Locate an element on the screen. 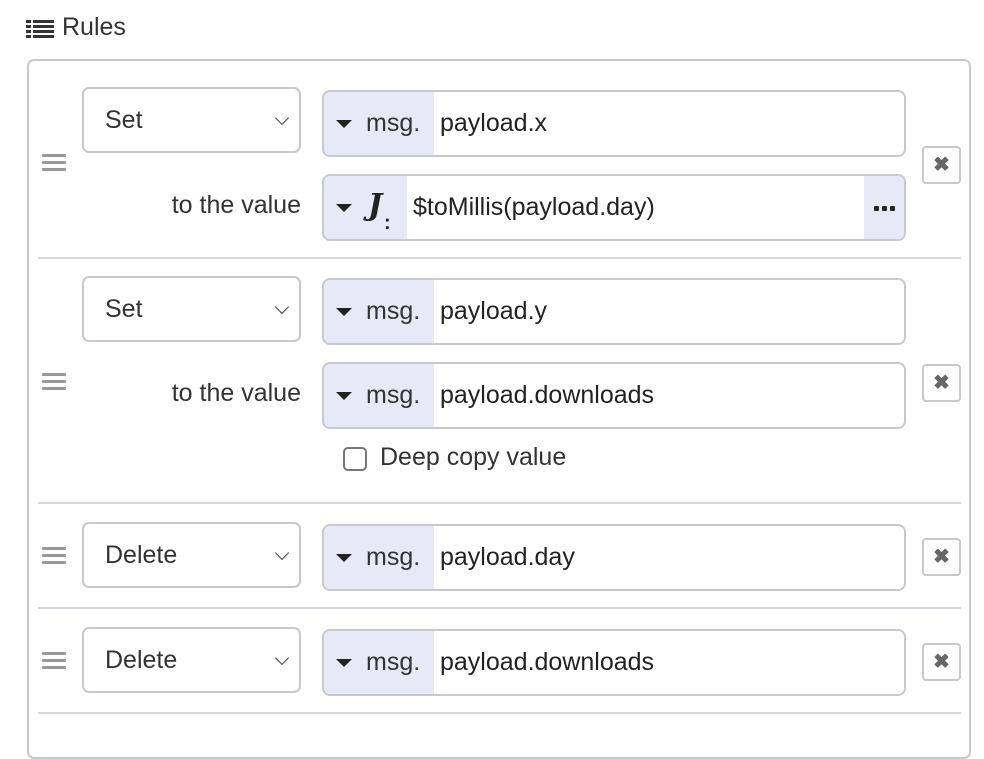 The width and height of the screenshot is (984, 759). target-property-input: msg. payload.downloads is located at coordinates (614, 662).